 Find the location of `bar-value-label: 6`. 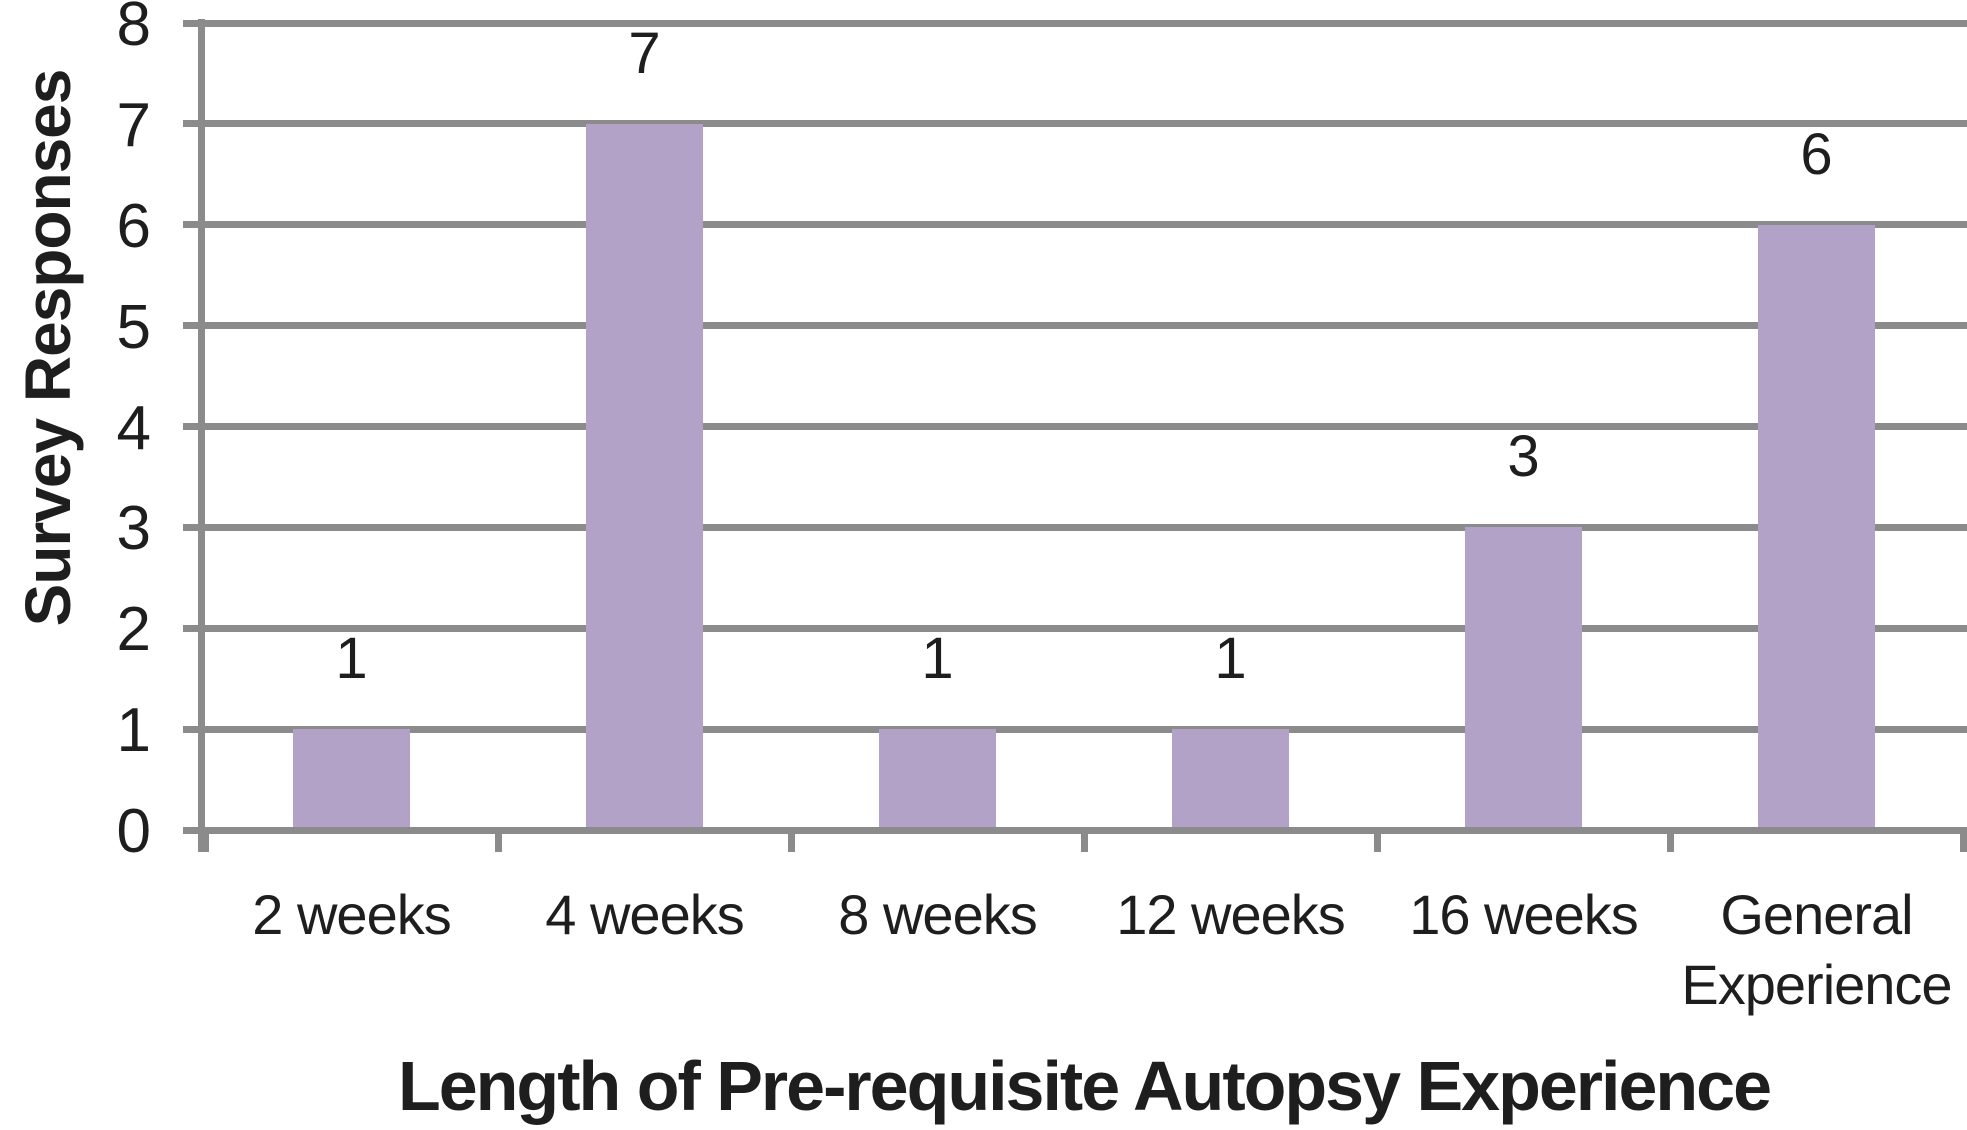

bar-value-label: 6 is located at coordinates (1816, 154).